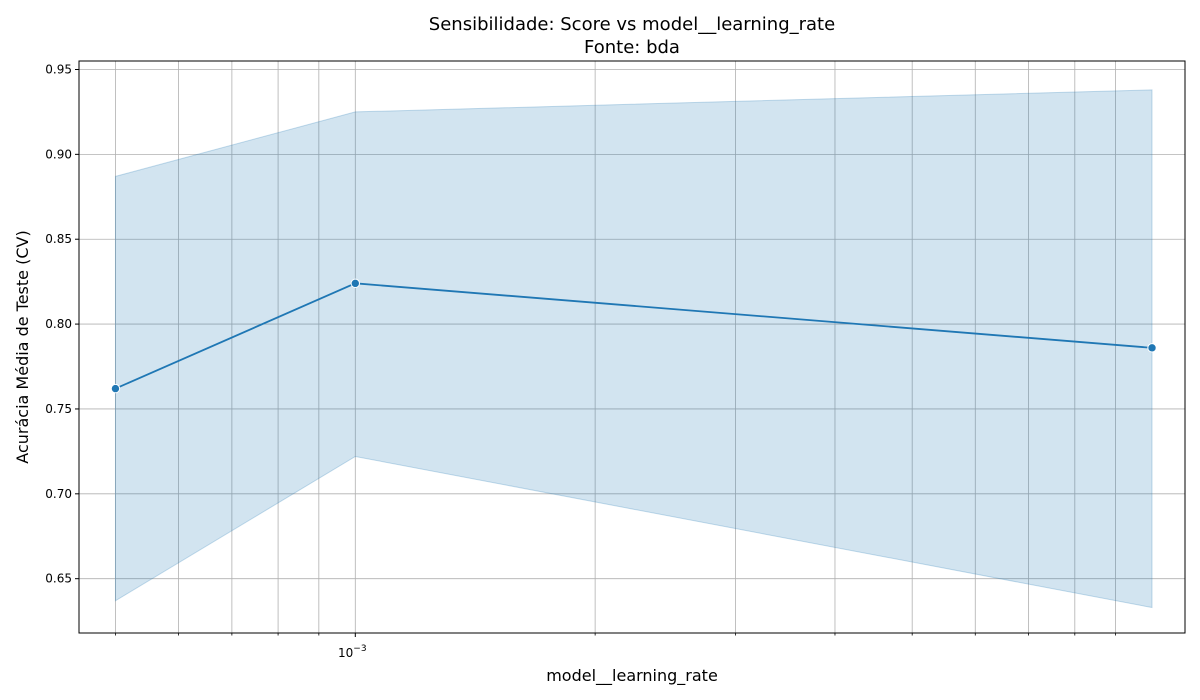  Describe the element at coordinates (632, 47) in the screenshot. I see `chart-subtitle: Fonte: bda` at that location.